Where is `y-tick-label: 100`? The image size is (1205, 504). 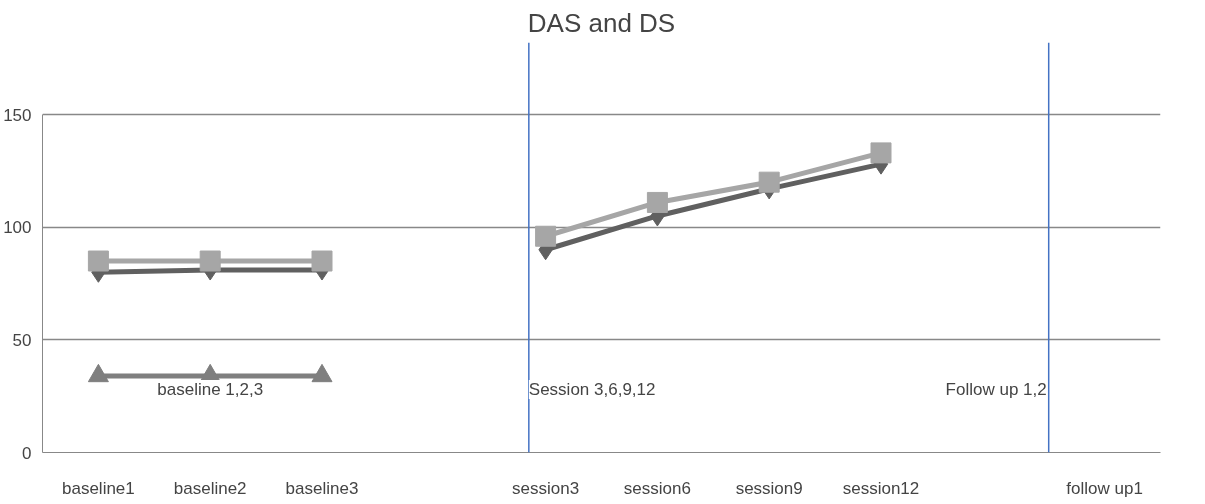 y-tick-label: 100 is located at coordinates (17, 228).